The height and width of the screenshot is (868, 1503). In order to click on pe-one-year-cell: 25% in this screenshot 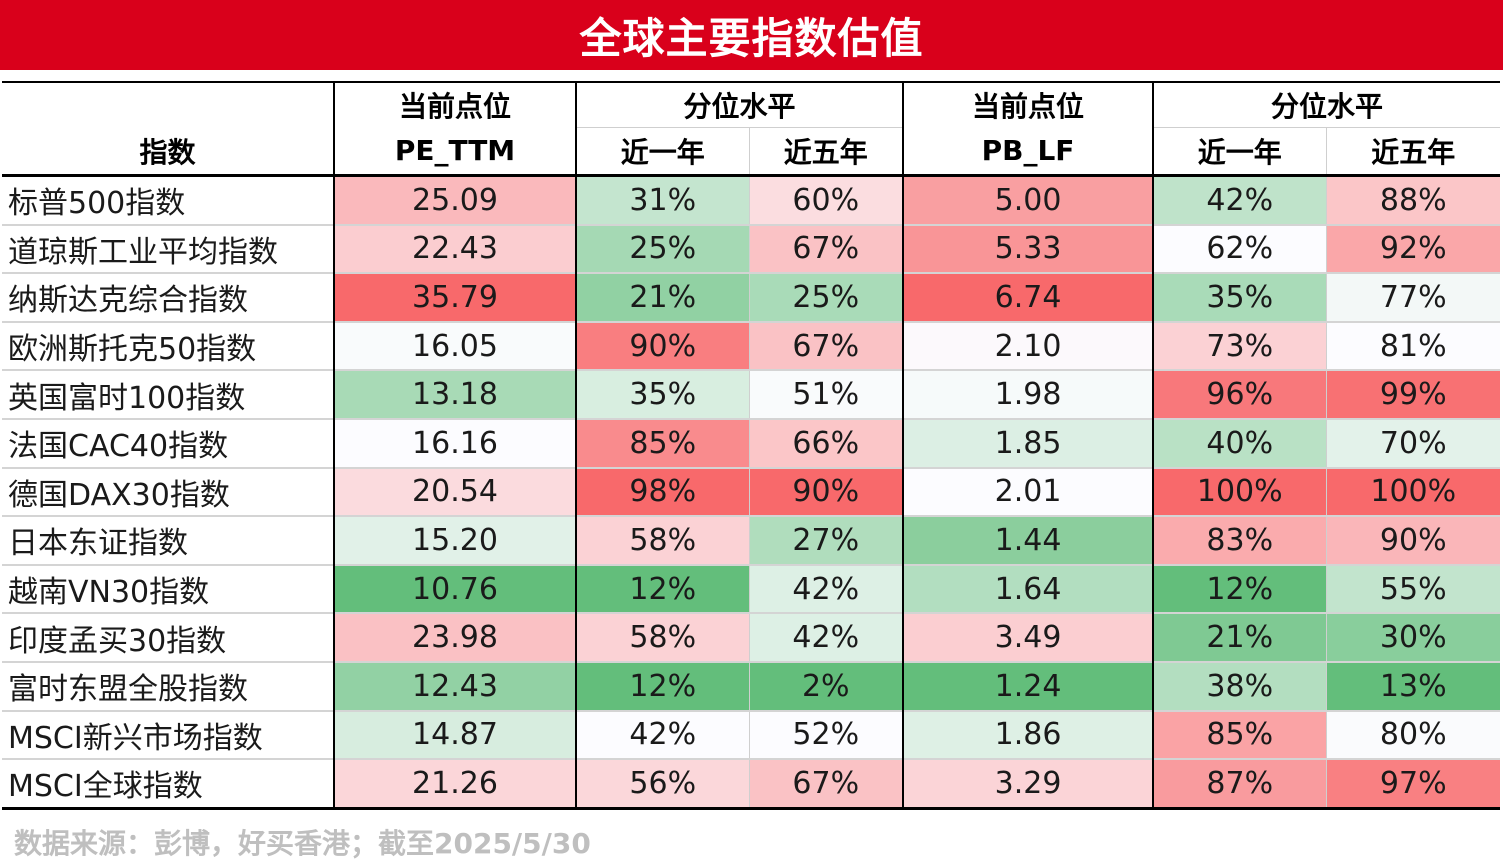, I will do `click(662, 248)`.